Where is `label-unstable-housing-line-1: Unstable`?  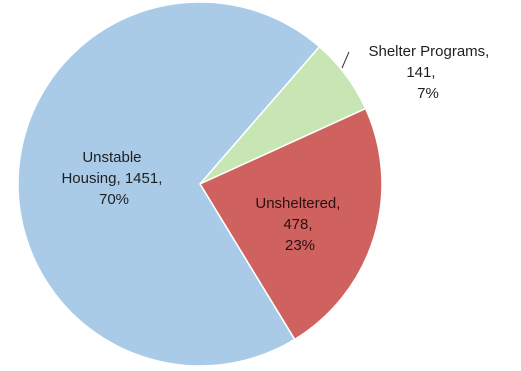
label-unstable-housing-line-1: Unstable is located at coordinates (111, 157).